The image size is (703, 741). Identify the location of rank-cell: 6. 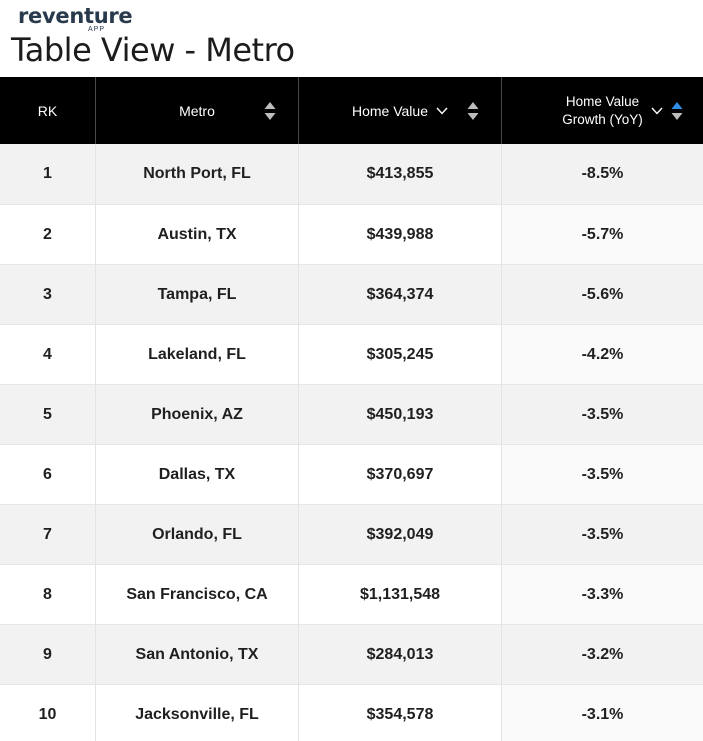
(48, 474).